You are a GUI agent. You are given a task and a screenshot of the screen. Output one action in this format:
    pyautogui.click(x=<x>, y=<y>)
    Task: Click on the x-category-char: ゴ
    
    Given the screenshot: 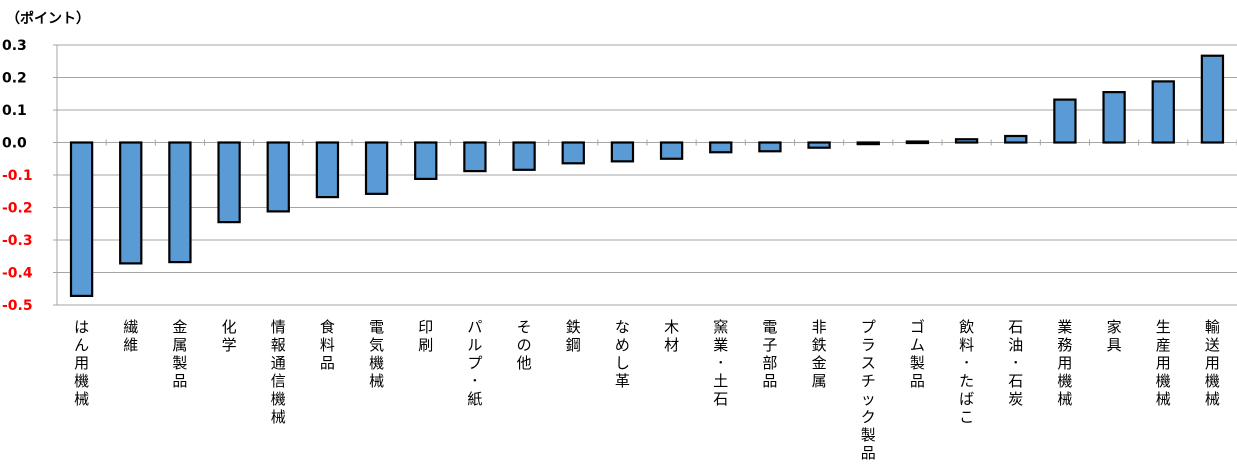 What is the action you would take?
    pyautogui.click(x=917, y=327)
    